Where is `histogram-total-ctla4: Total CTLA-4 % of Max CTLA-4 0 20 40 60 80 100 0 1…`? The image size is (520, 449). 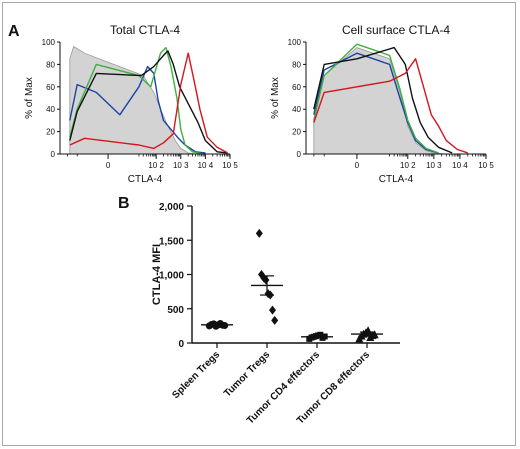
histogram-total-ctla4: Total CTLA-4 % of Max CTLA-4 0 20 40 60 80 100 0 1… is located at coordinates (131, 104).